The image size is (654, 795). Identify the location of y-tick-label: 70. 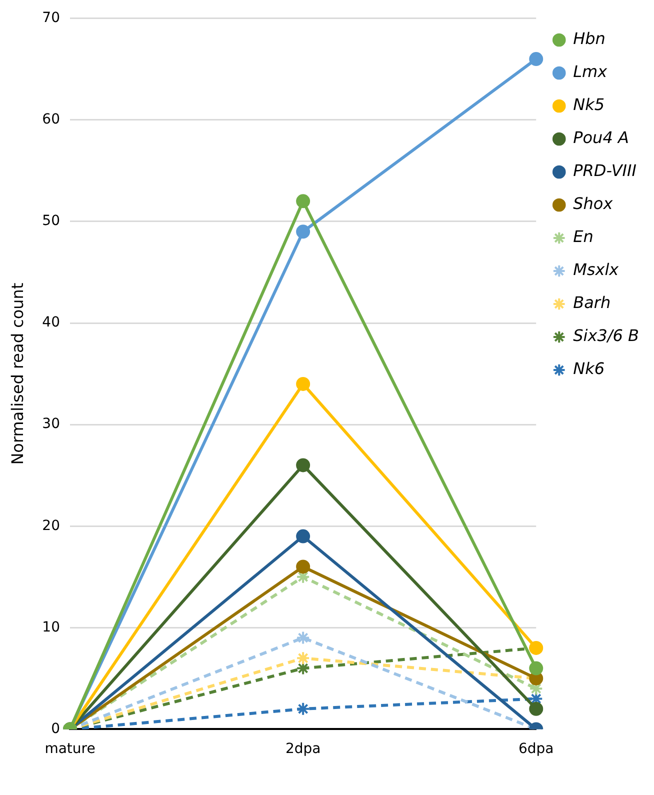
(51, 18).